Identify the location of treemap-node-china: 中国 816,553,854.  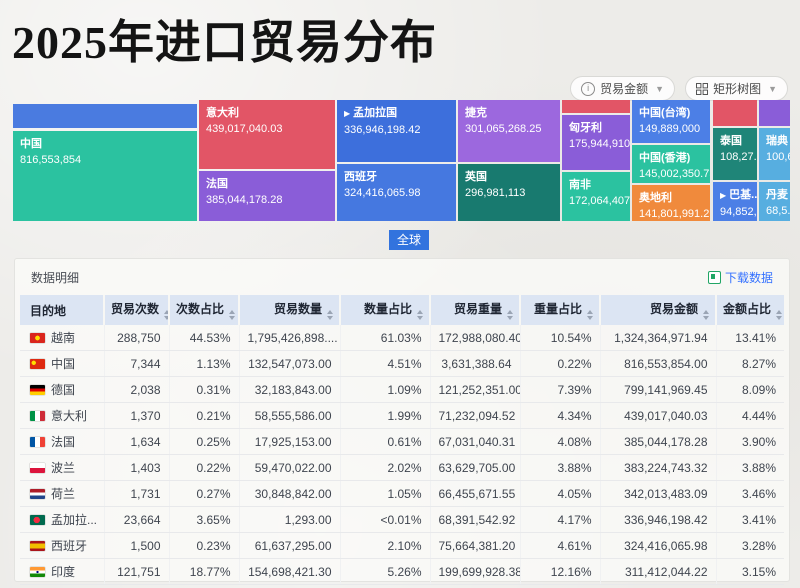
(105, 176).